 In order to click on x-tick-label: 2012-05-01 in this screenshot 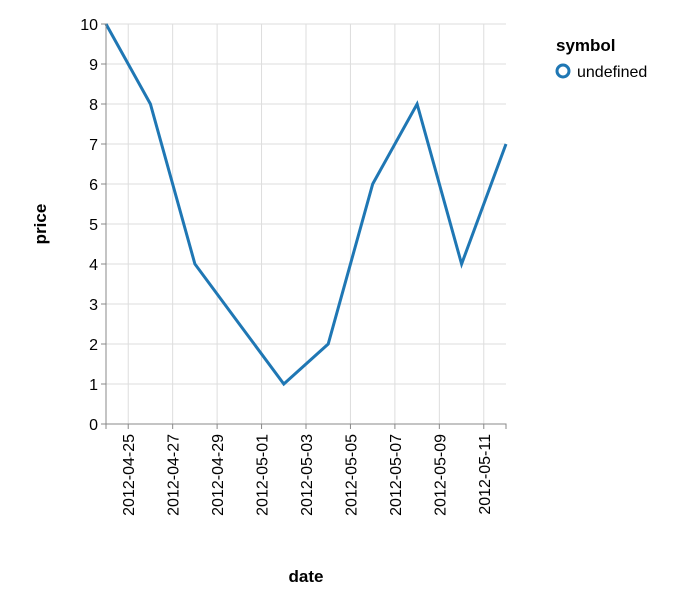, I will do `click(263, 475)`.